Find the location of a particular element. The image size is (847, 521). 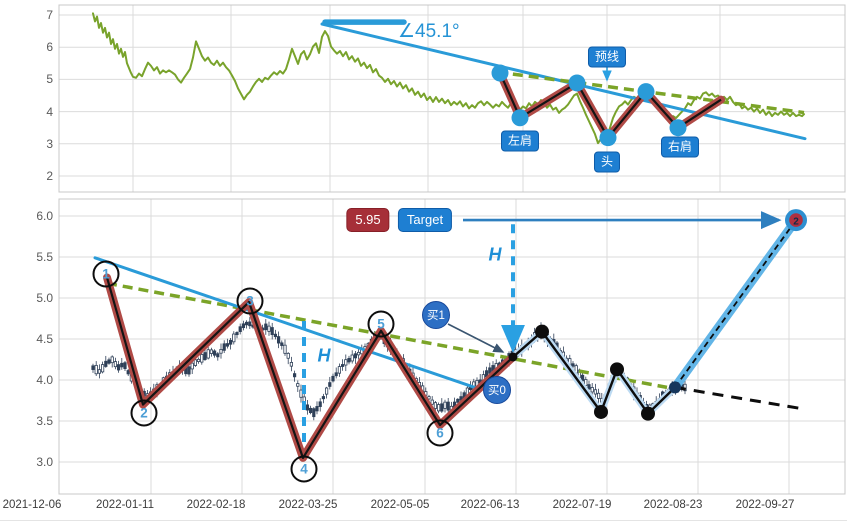

height-label-left: H is located at coordinates (324, 355).